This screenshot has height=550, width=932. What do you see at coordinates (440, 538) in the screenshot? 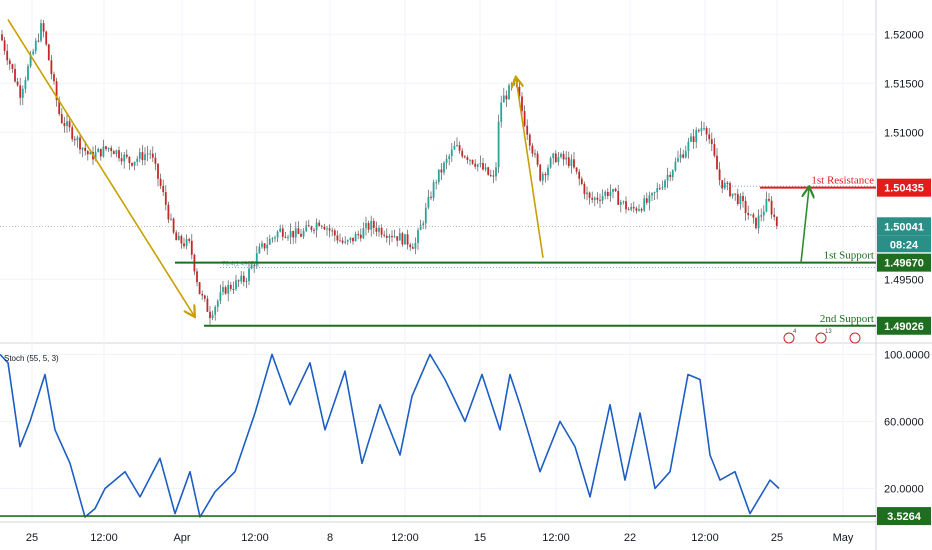
I see `time-axis: 25 12:00 Apr 12:00 8 12:00 15 12:00 22 12:00 25 May` at bounding box center [440, 538].